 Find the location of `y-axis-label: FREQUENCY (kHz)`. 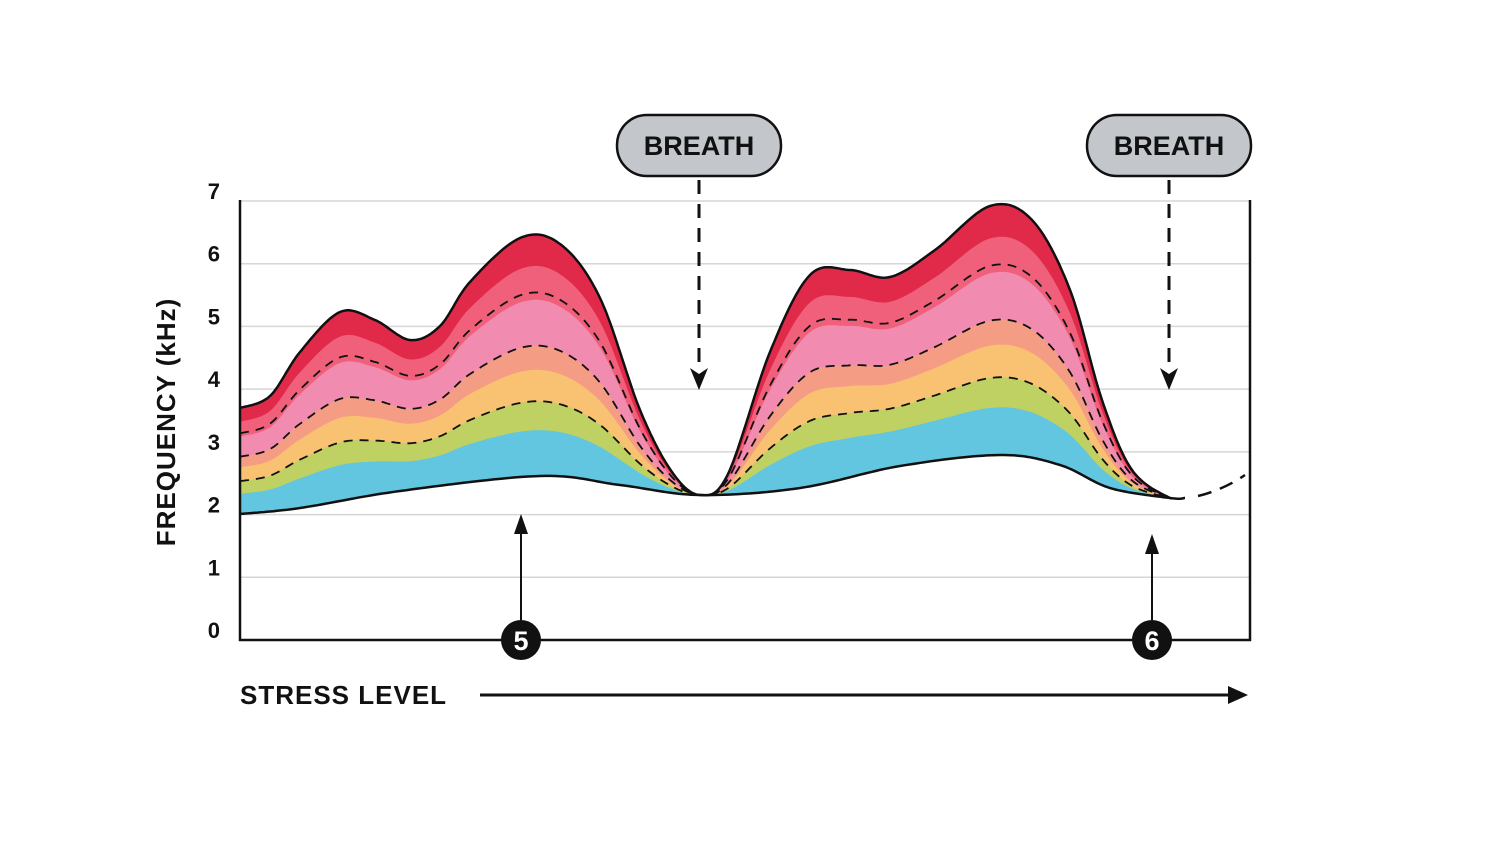

y-axis-label: FREQUENCY (kHz) is located at coordinates (166, 422).